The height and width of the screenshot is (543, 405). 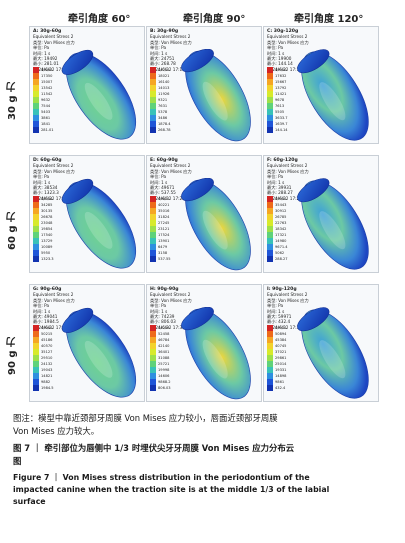 I want to click on legend-row: 10089, so click(x=43, y=247).